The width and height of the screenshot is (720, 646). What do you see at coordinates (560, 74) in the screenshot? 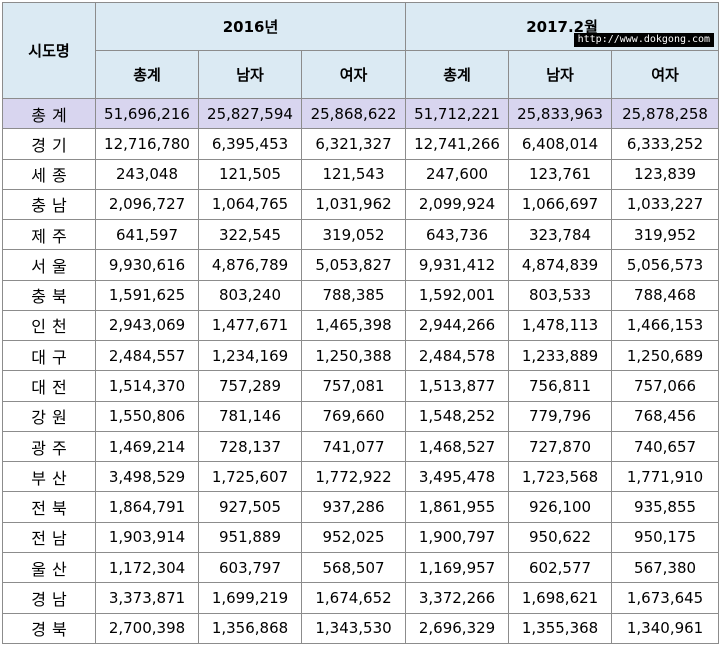
I see `subcol-male-2017: 남자` at bounding box center [560, 74].